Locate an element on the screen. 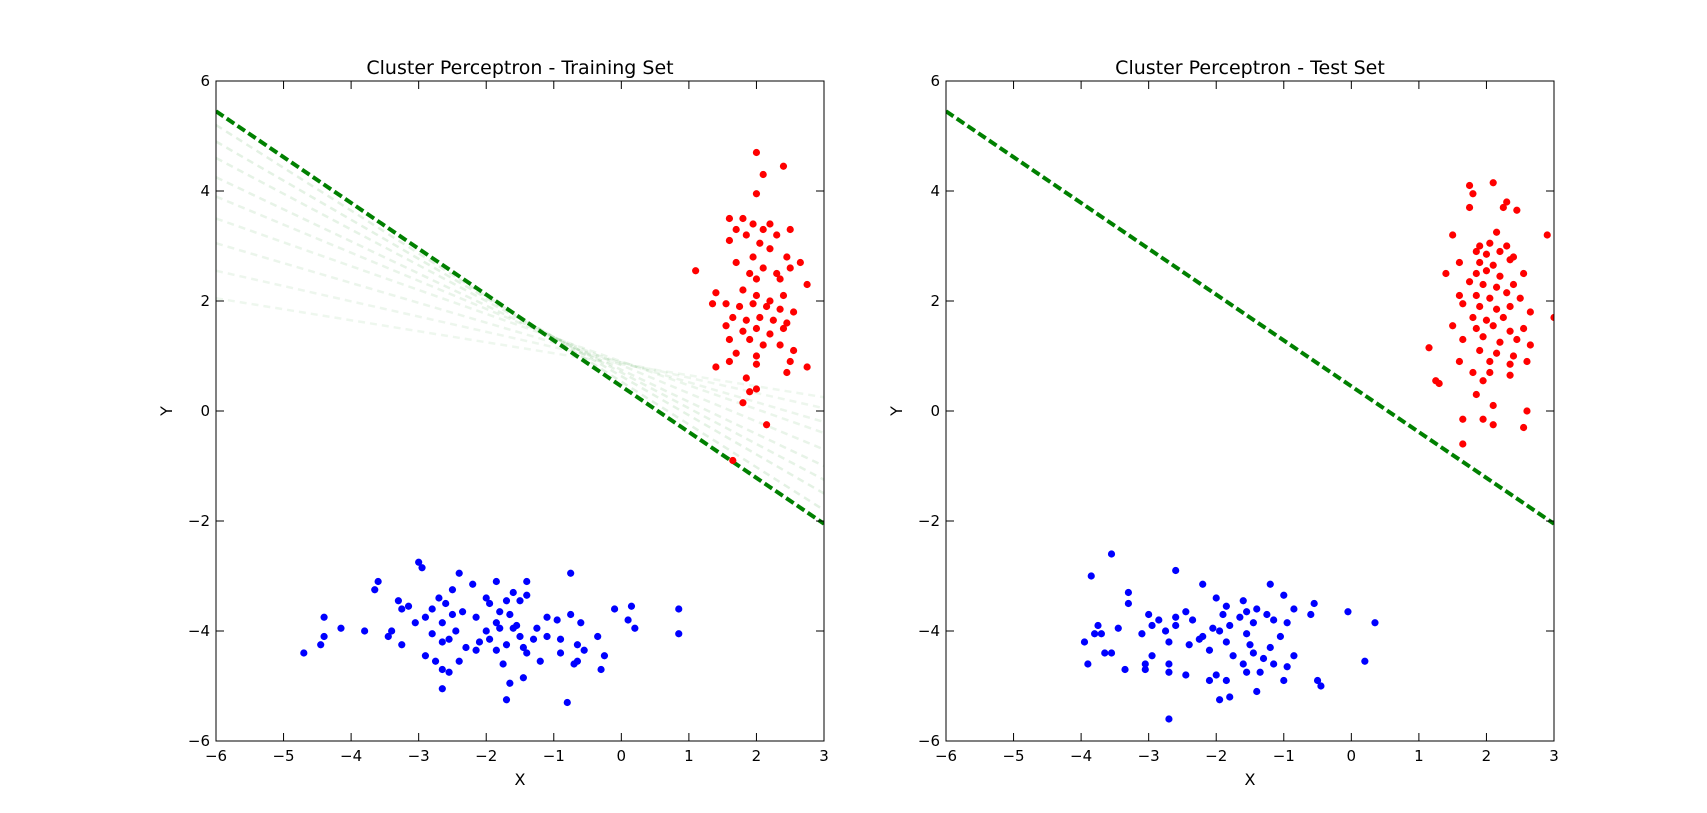 The width and height of the screenshot is (1707, 813). y-tick-label: −6 is located at coordinates (199, 741).